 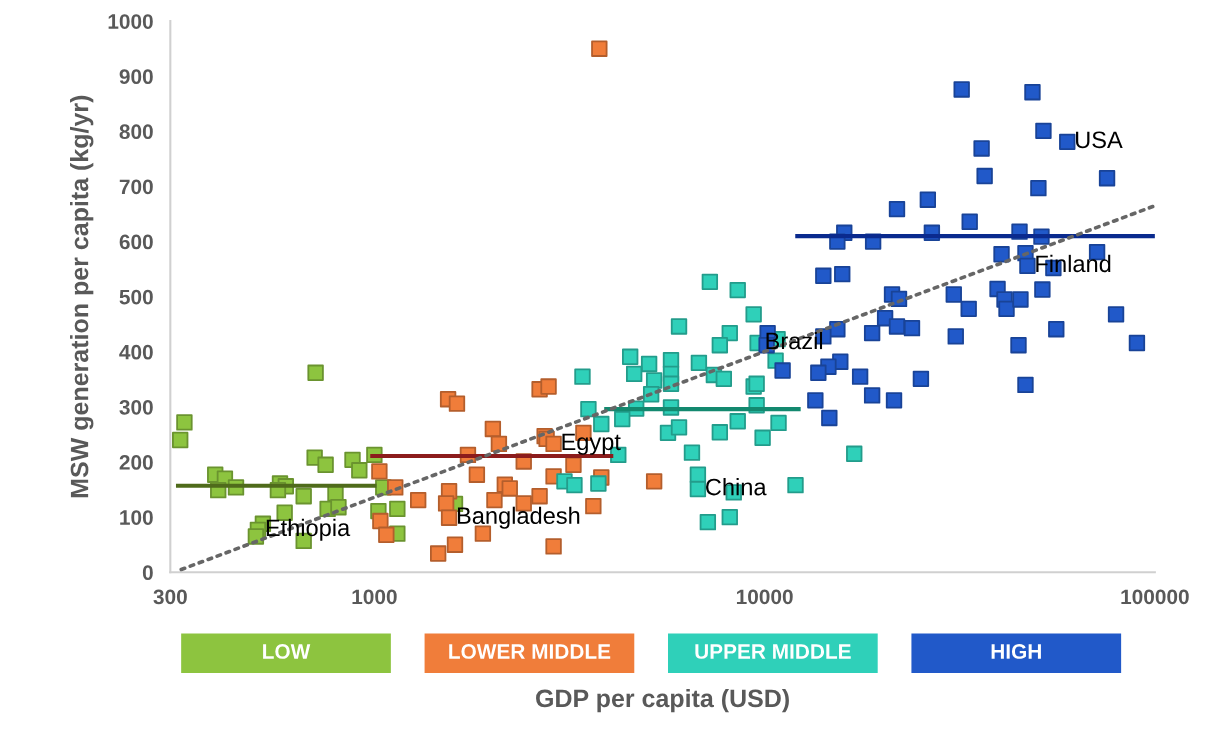 What do you see at coordinates (794, 340) in the screenshot?
I see `annotation: Brazil` at bounding box center [794, 340].